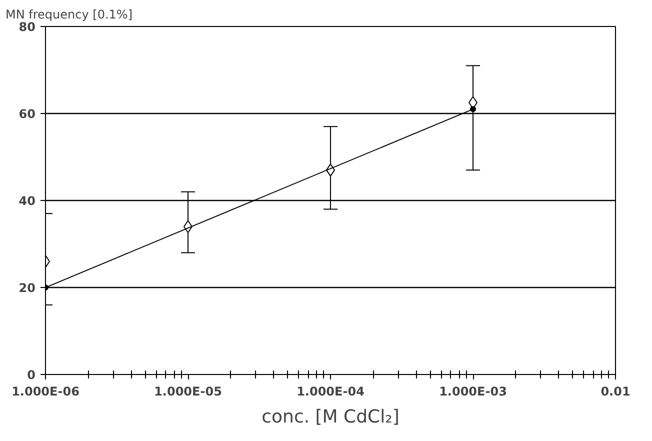 This screenshot has width=652, height=441. What do you see at coordinates (331, 417) in the screenshot?
I see `x-axis-title: conc. [M CdCl₂]` at bounding box center [331, 417].